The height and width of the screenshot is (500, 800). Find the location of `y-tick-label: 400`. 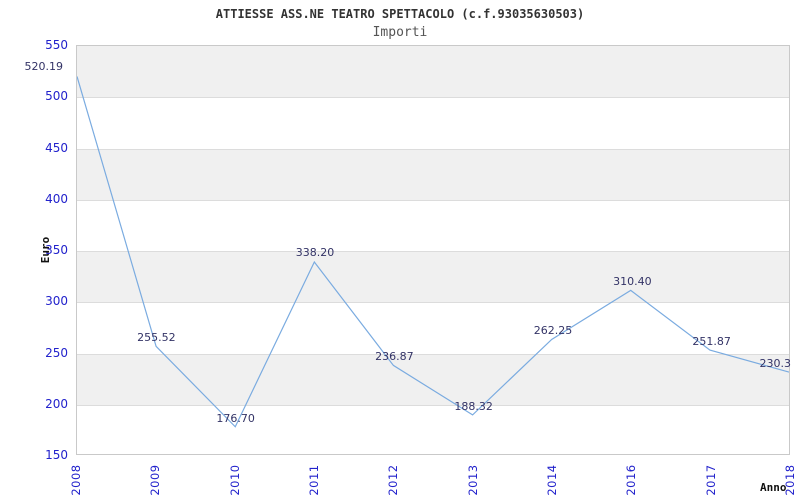

y-tick-label: 400 is located at coordinates (56, 198).